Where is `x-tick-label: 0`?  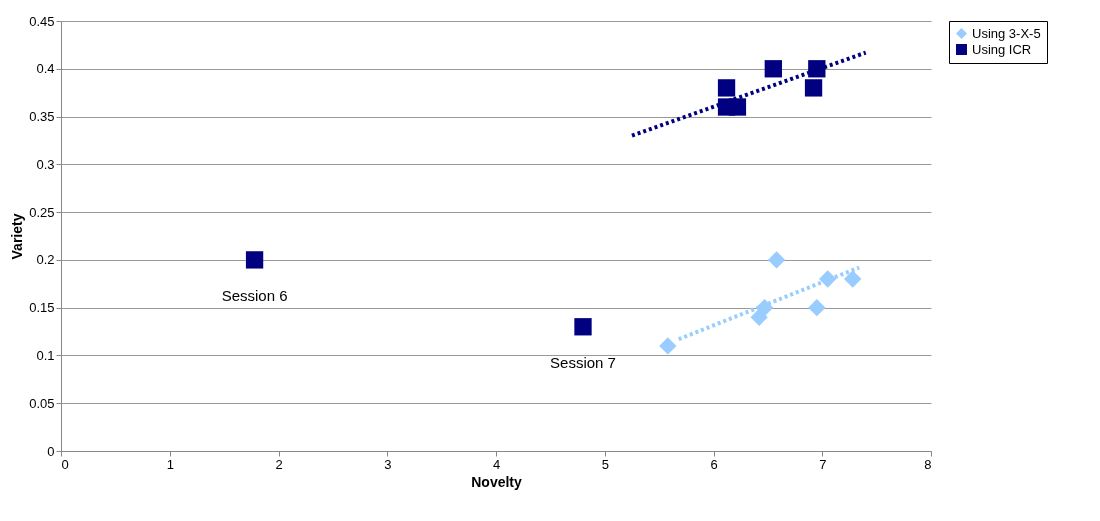 x-tick-label: 0 is located at coordinates (65, 464).